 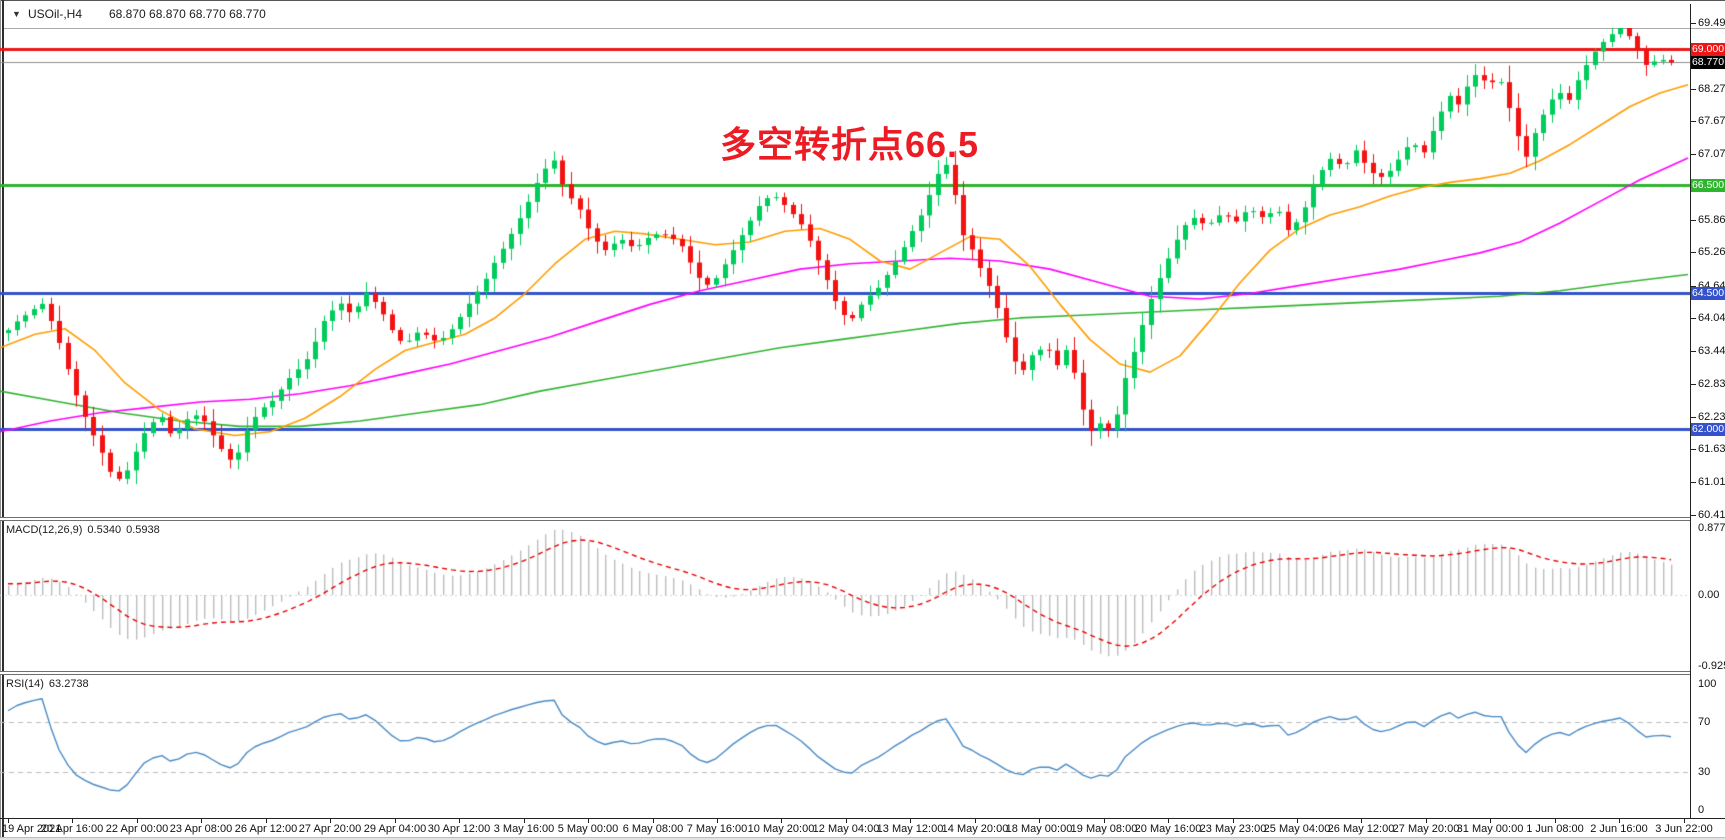 I want to click on price-axis-label: 67.075, so click(x=1711, y=153).